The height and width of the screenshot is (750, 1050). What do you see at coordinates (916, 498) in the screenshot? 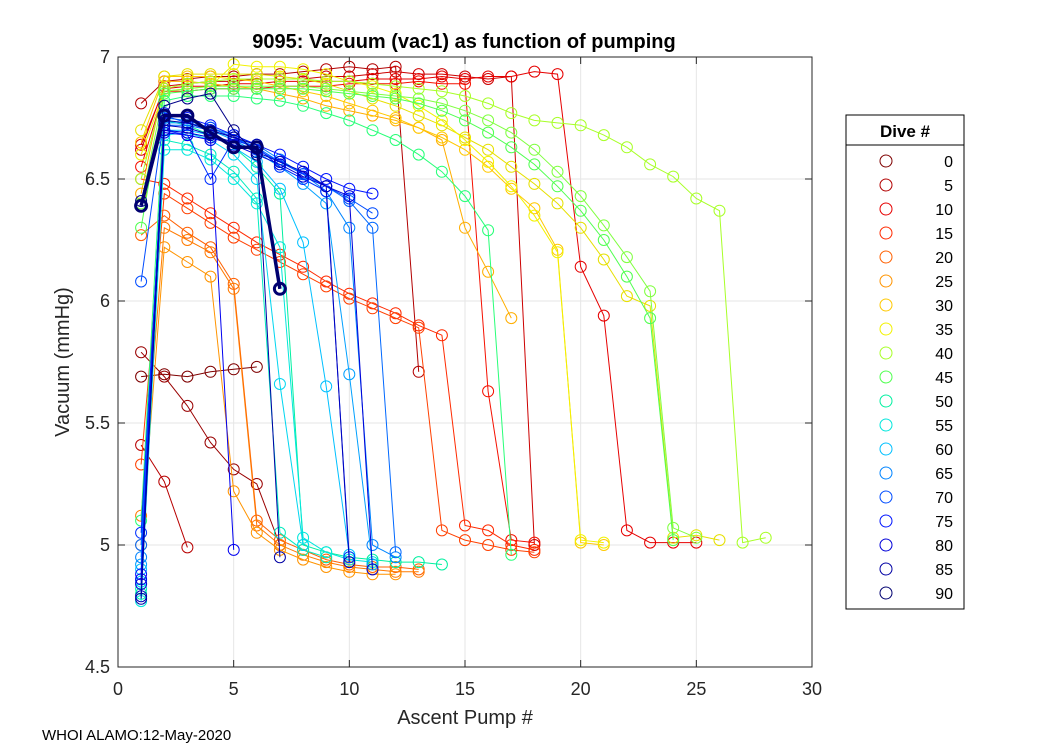
I see `legend-entry: 70` at bounding box center [916, 498].